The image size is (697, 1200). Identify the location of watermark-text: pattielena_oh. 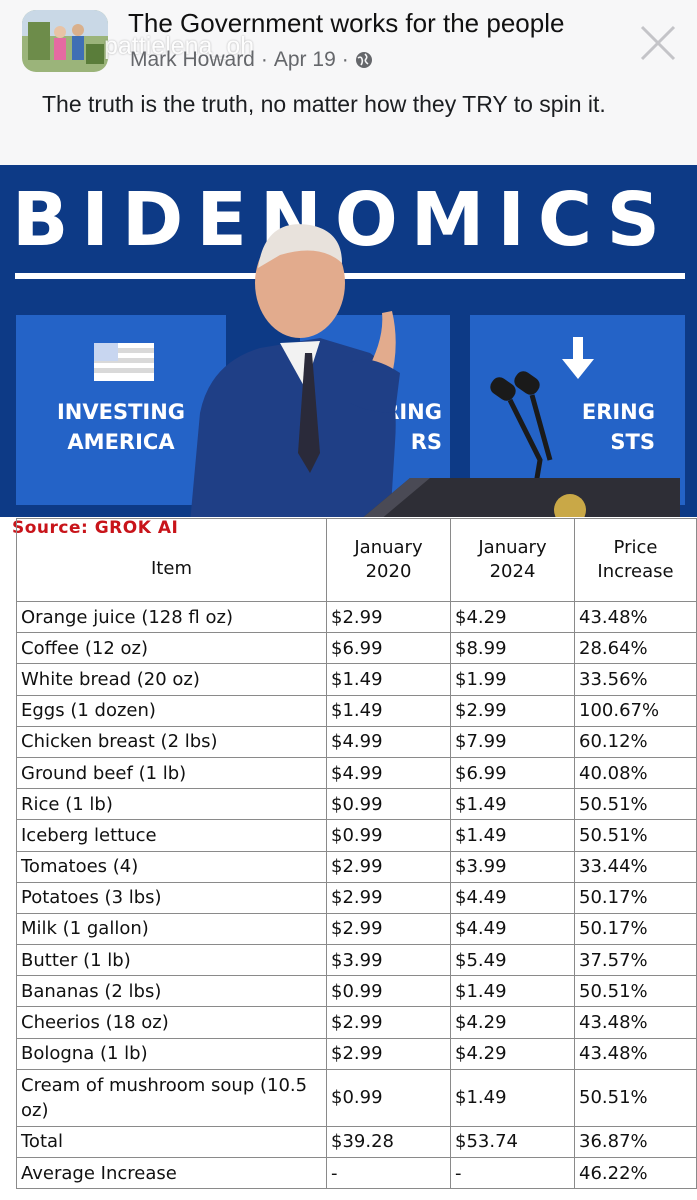
(179, 46).